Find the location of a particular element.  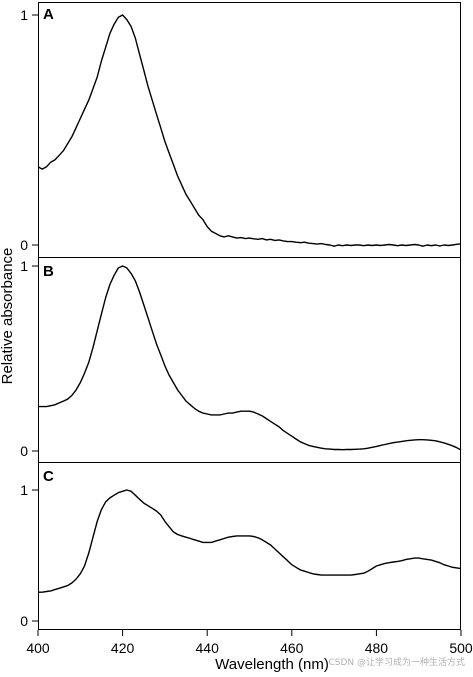

x-tick-label: 480 is located at coordinates (377, 648).